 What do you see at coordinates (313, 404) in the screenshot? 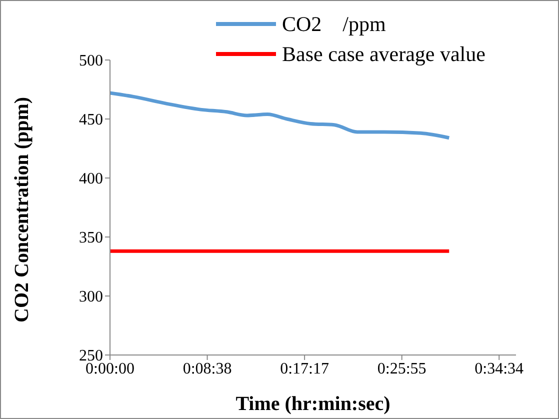
I see `x-axis-title: Time (hr:min:sec)` at bounding box center [313, 404].